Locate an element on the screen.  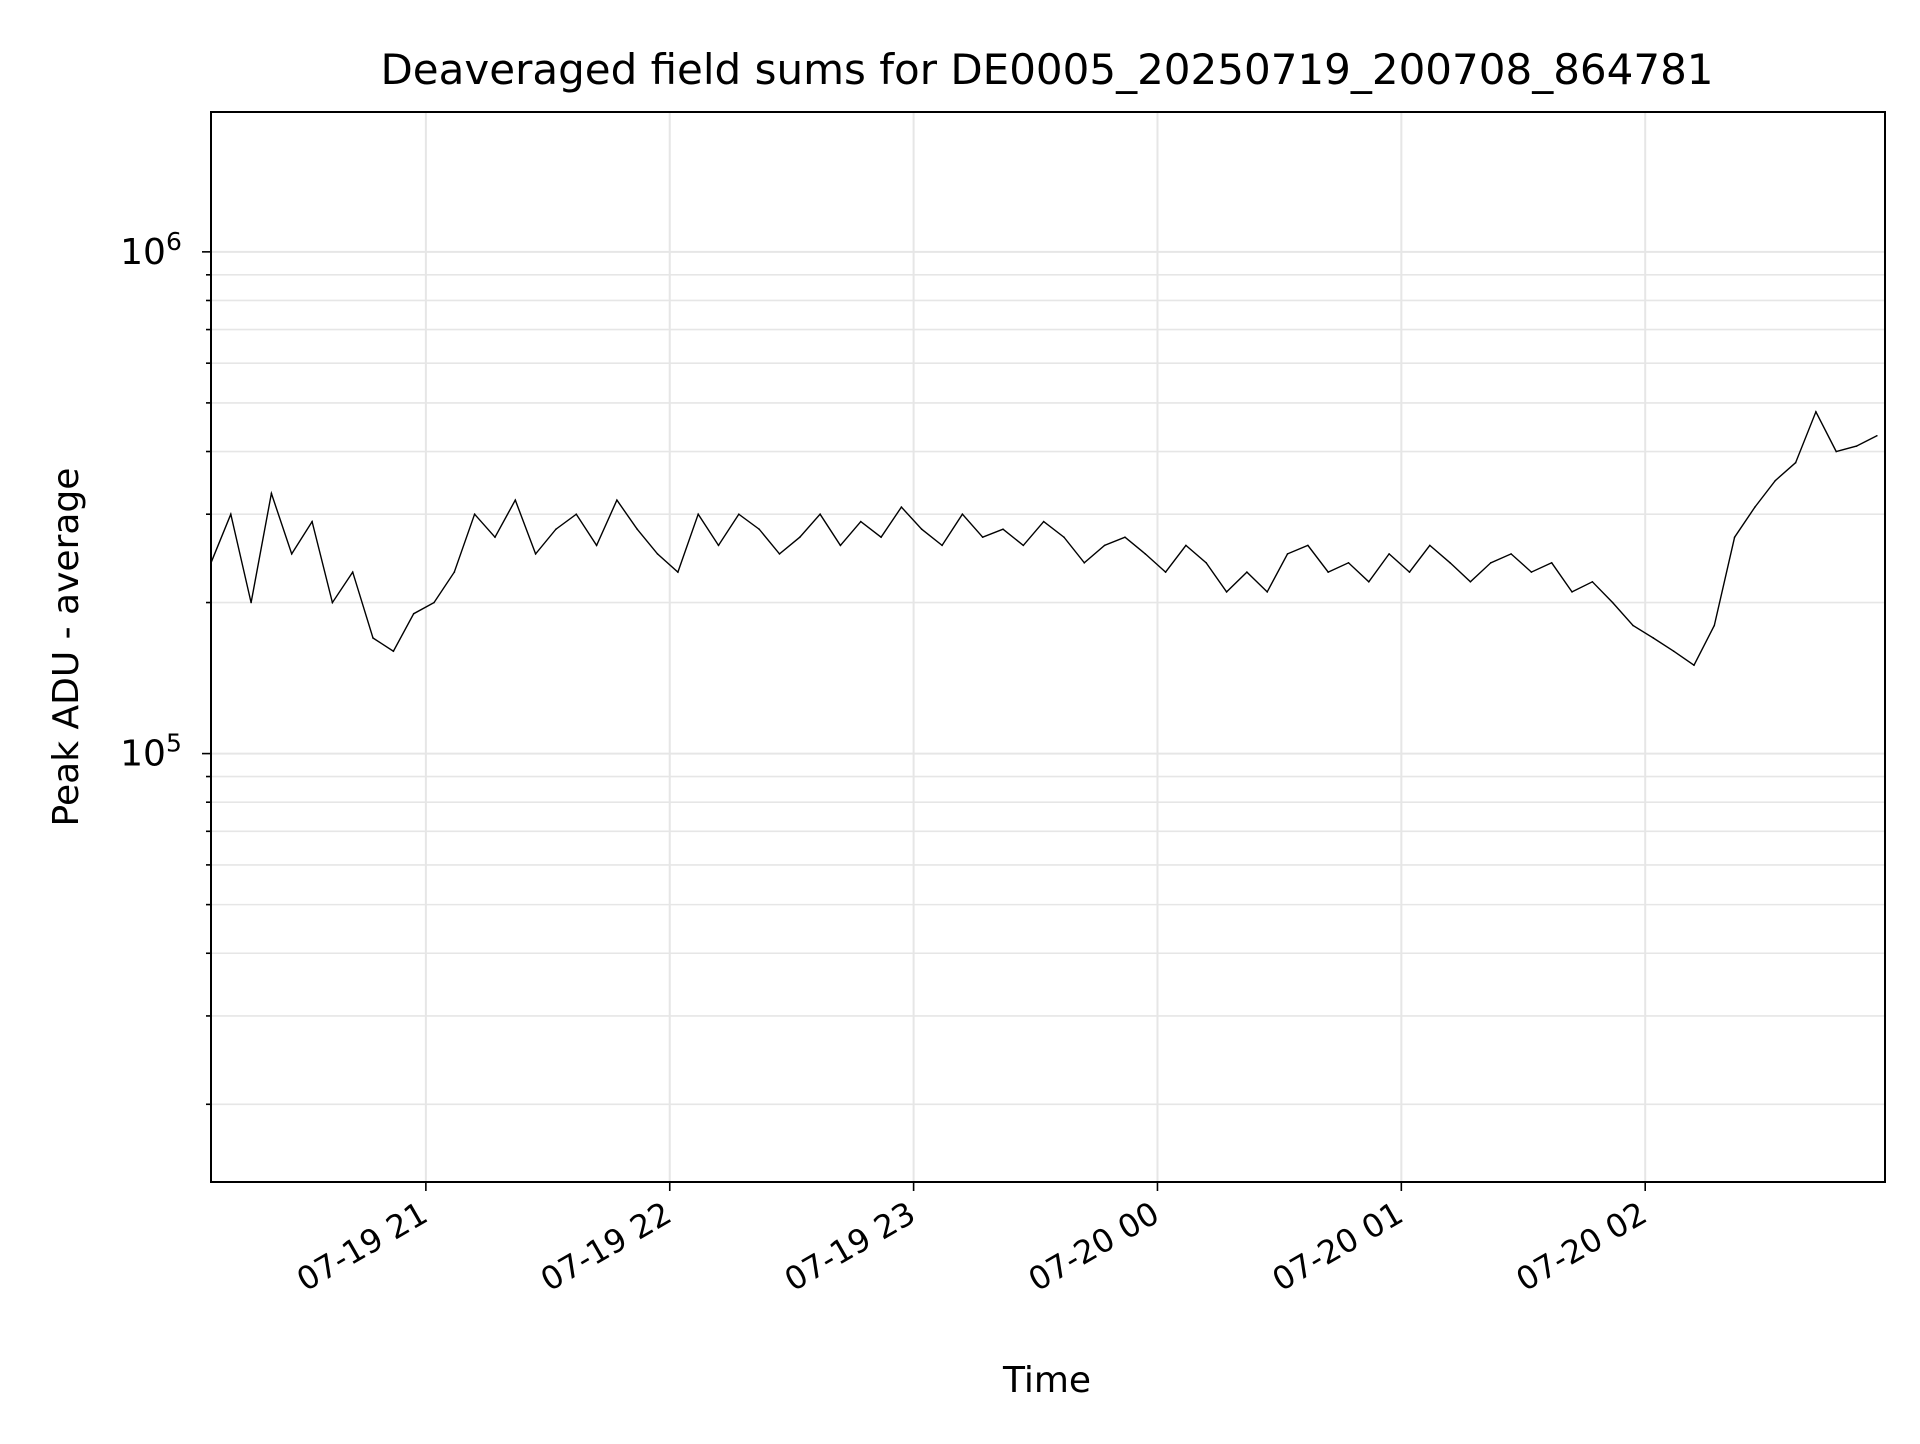
y-tick-label: 106 is located at coordinates (151, 250).